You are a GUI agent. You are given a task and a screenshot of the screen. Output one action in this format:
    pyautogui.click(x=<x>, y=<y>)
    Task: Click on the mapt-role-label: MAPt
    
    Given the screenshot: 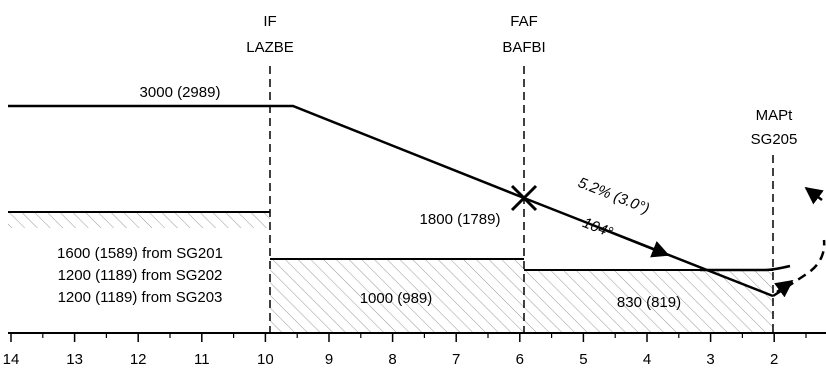 What is the action you would take?
    pyautogui.click(x=775, y=115)
    